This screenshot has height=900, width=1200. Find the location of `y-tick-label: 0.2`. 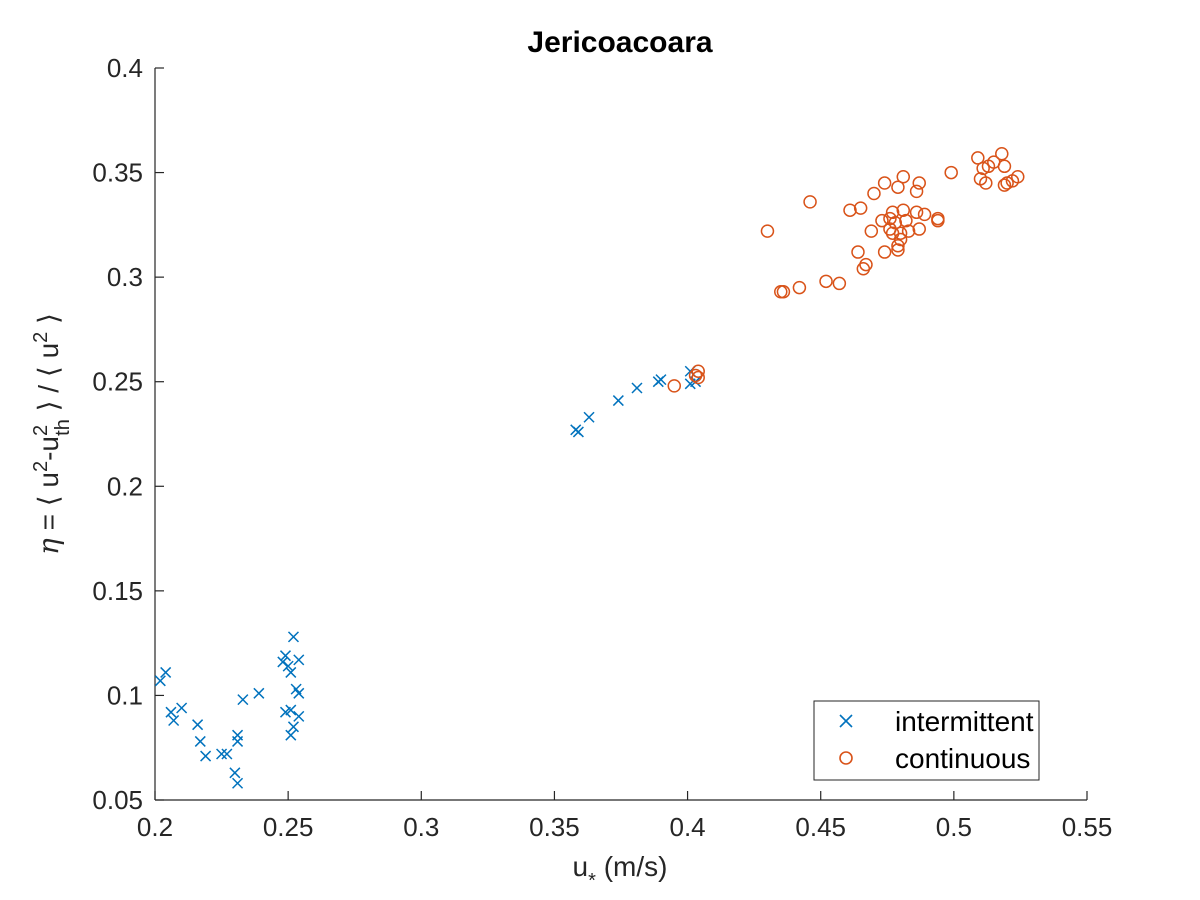

y-tick-label: 0.2 is located at coordinates (125, 486).